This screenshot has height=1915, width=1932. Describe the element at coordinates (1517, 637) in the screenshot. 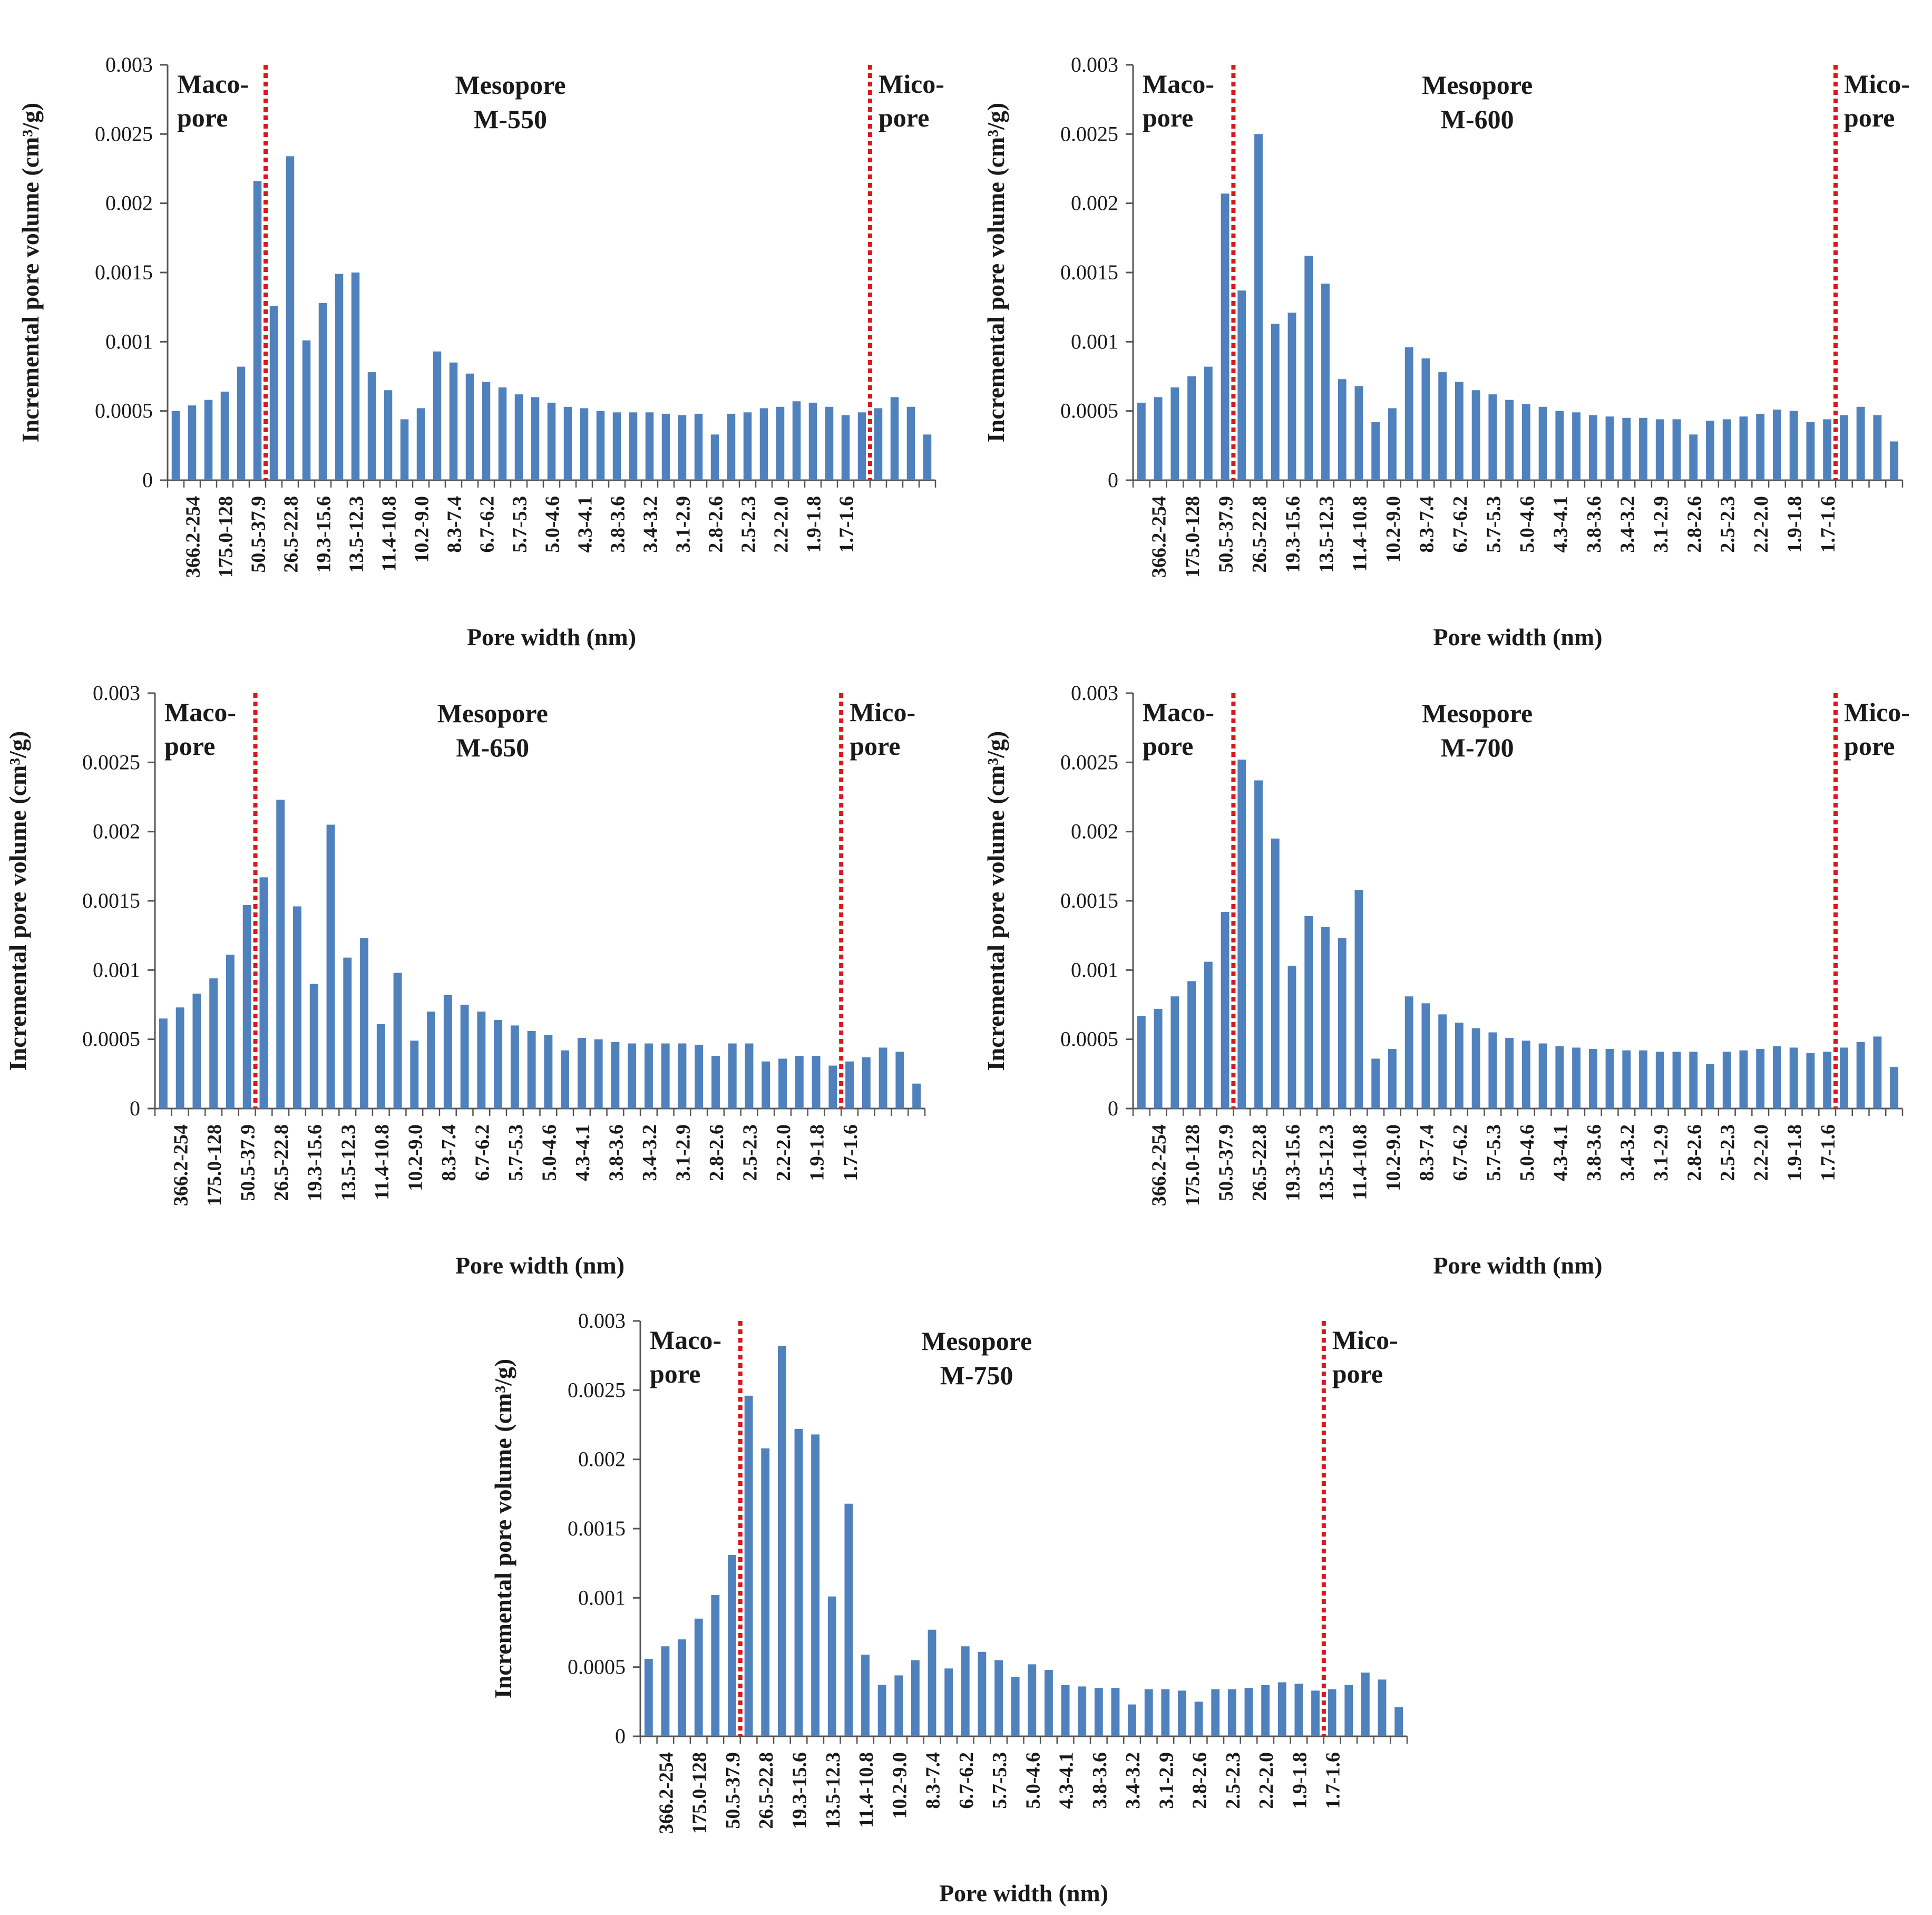

I see `x-axis-title: Pore width (nm)` at that location.